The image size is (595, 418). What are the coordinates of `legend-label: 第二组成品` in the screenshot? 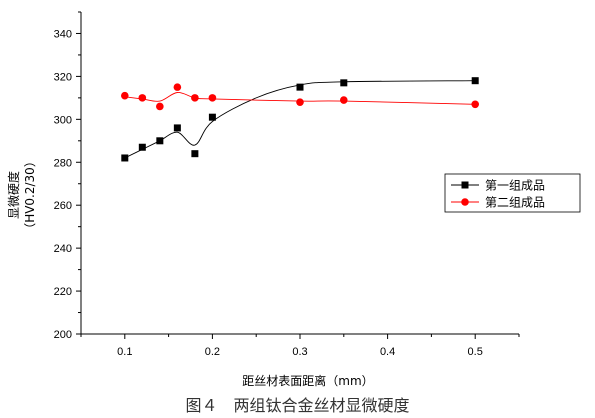 It's located at (515, 203).